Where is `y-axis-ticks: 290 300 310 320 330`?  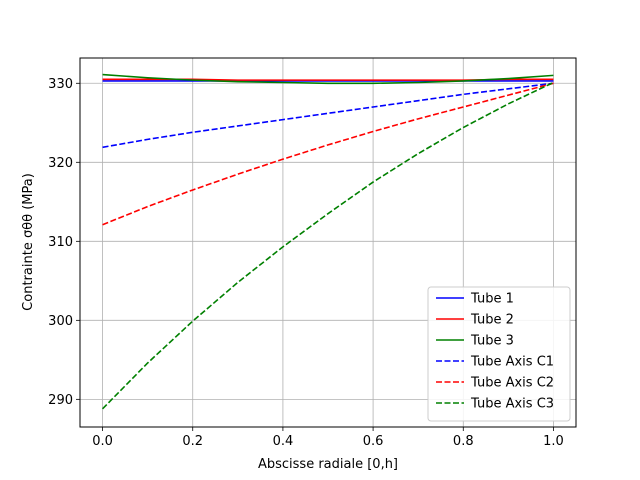 y-axis-ticks: 290 300 310 320 330 is located at coordinates (64, 242).